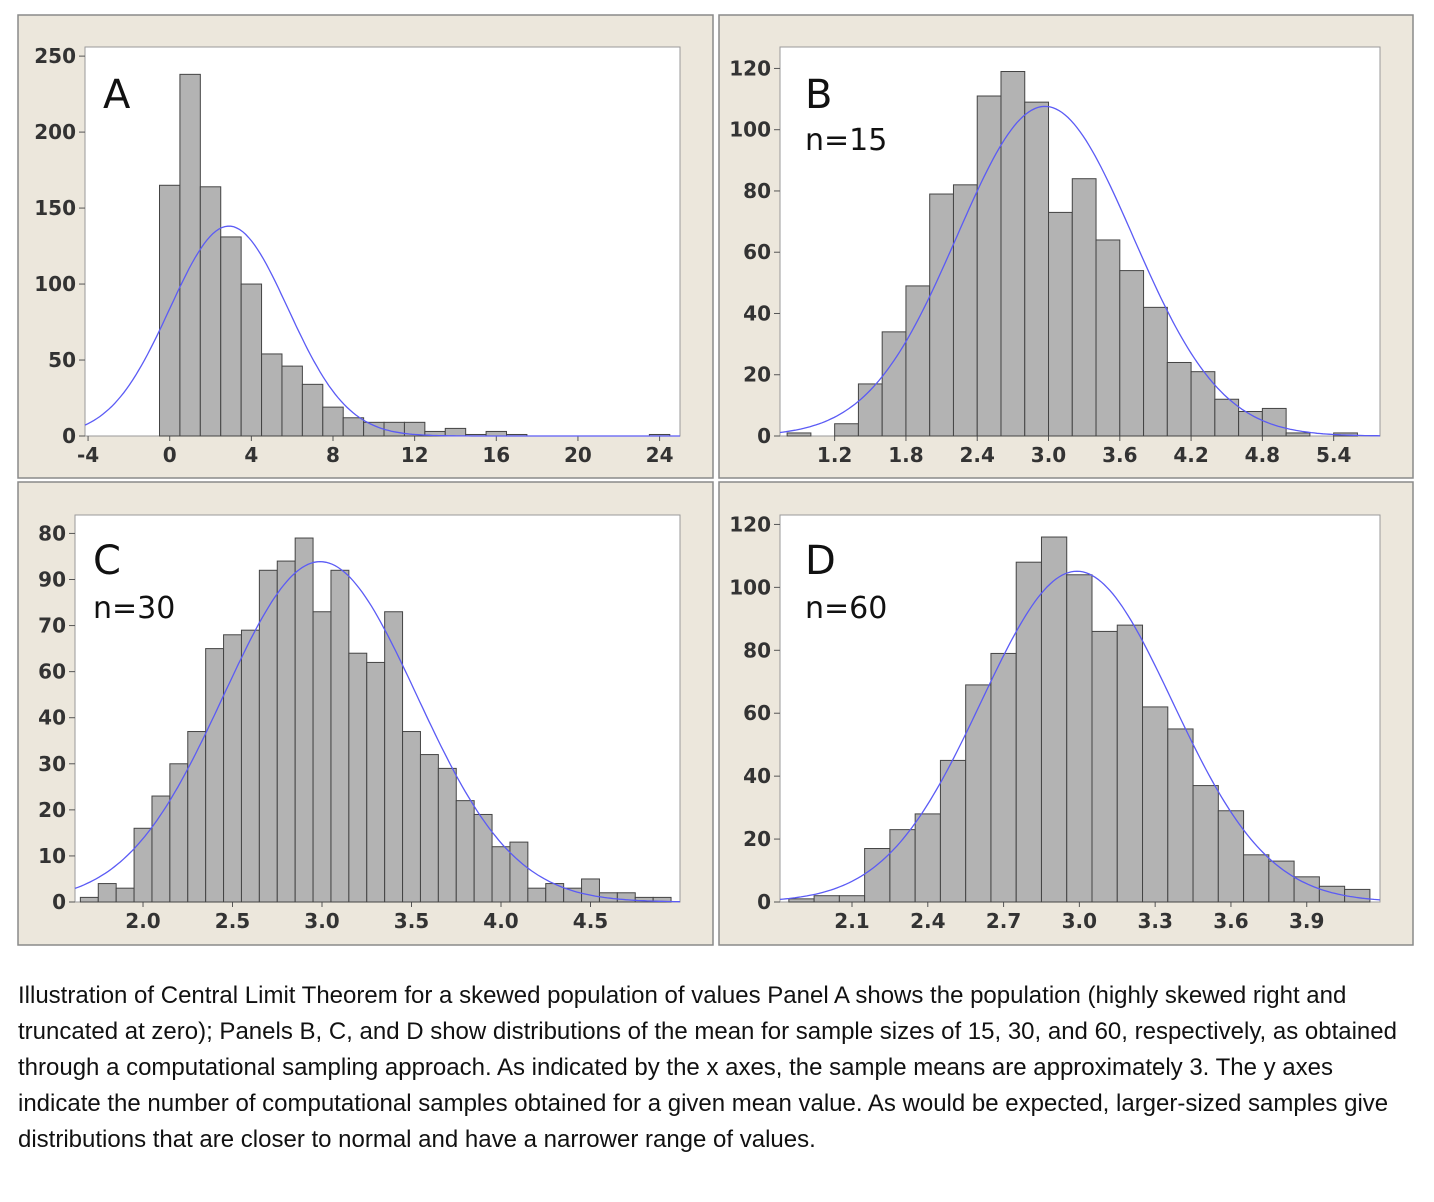  Describe the element at coordinates (55, 56) in the screenshot. I see `y-tick-label: 250` at that location.